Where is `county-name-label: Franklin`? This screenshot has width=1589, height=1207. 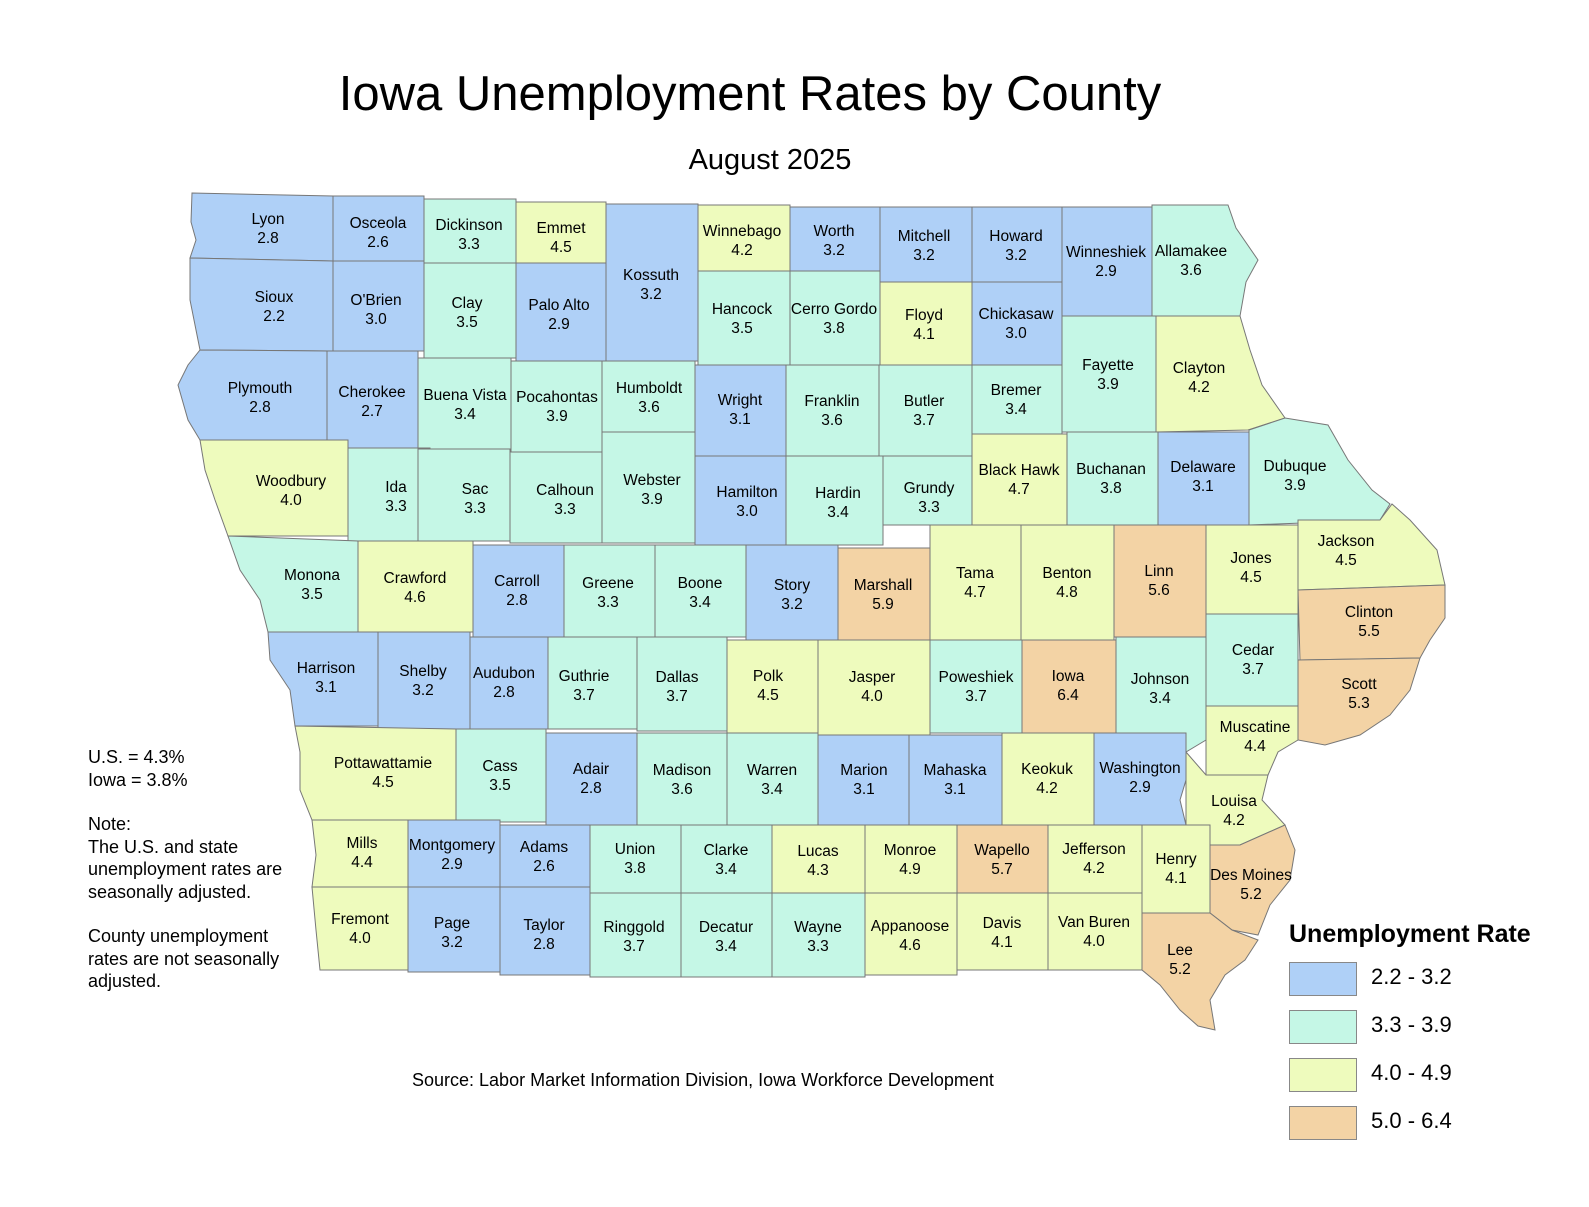 county-name-label: Franklin is located at coordinates (831, 401).